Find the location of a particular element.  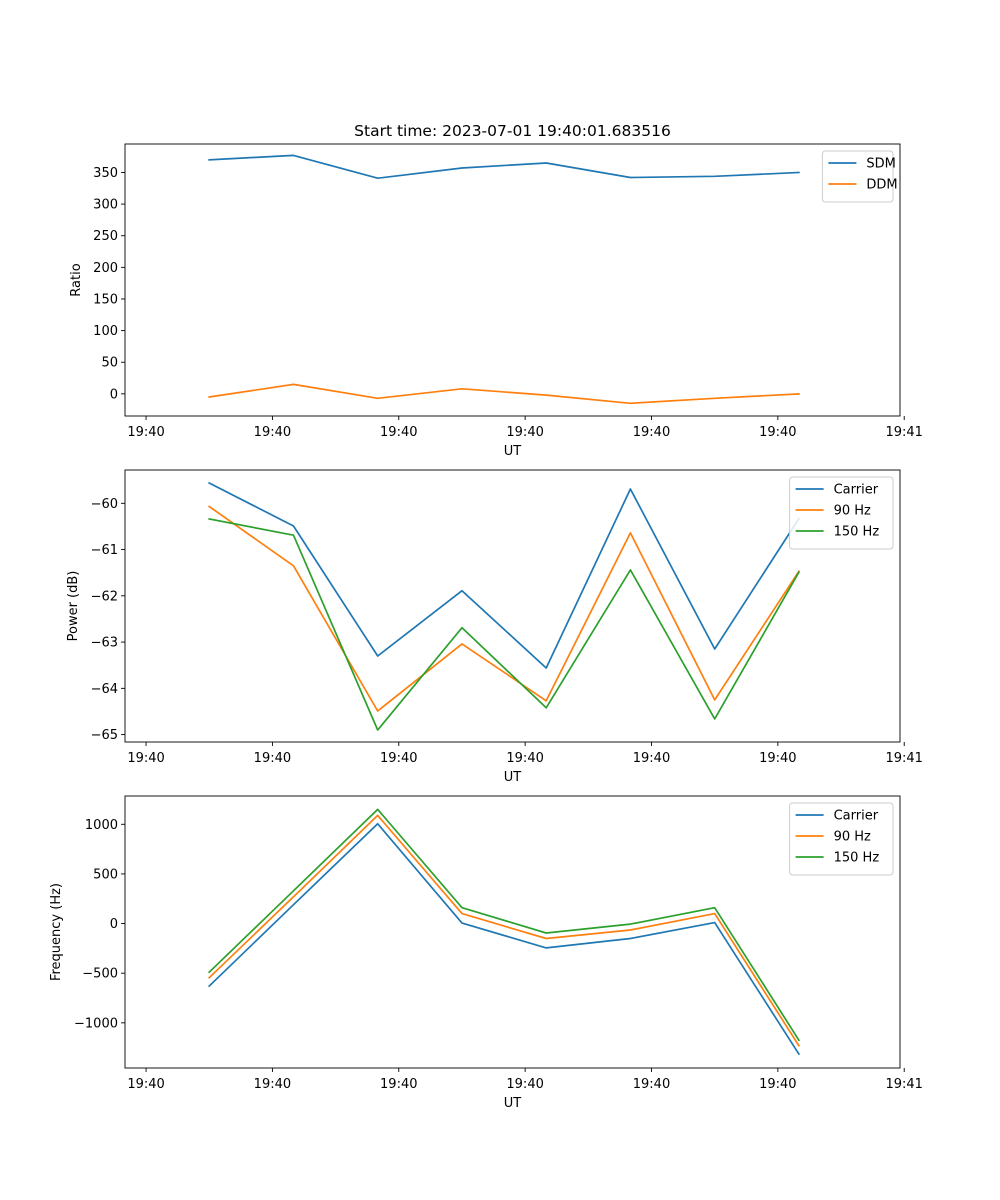

y-tick-label: −65 is located at coordinates (104, 735).